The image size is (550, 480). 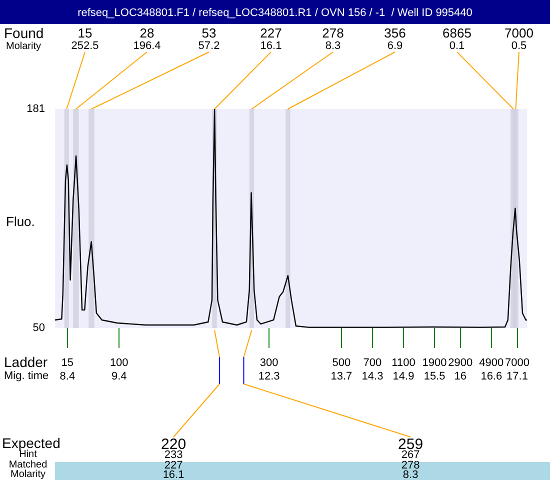 What do you see at coordinates (517, 376) in the screenshot?
I see `x-tick-label: 17.1` at bounding box center [517, 376].